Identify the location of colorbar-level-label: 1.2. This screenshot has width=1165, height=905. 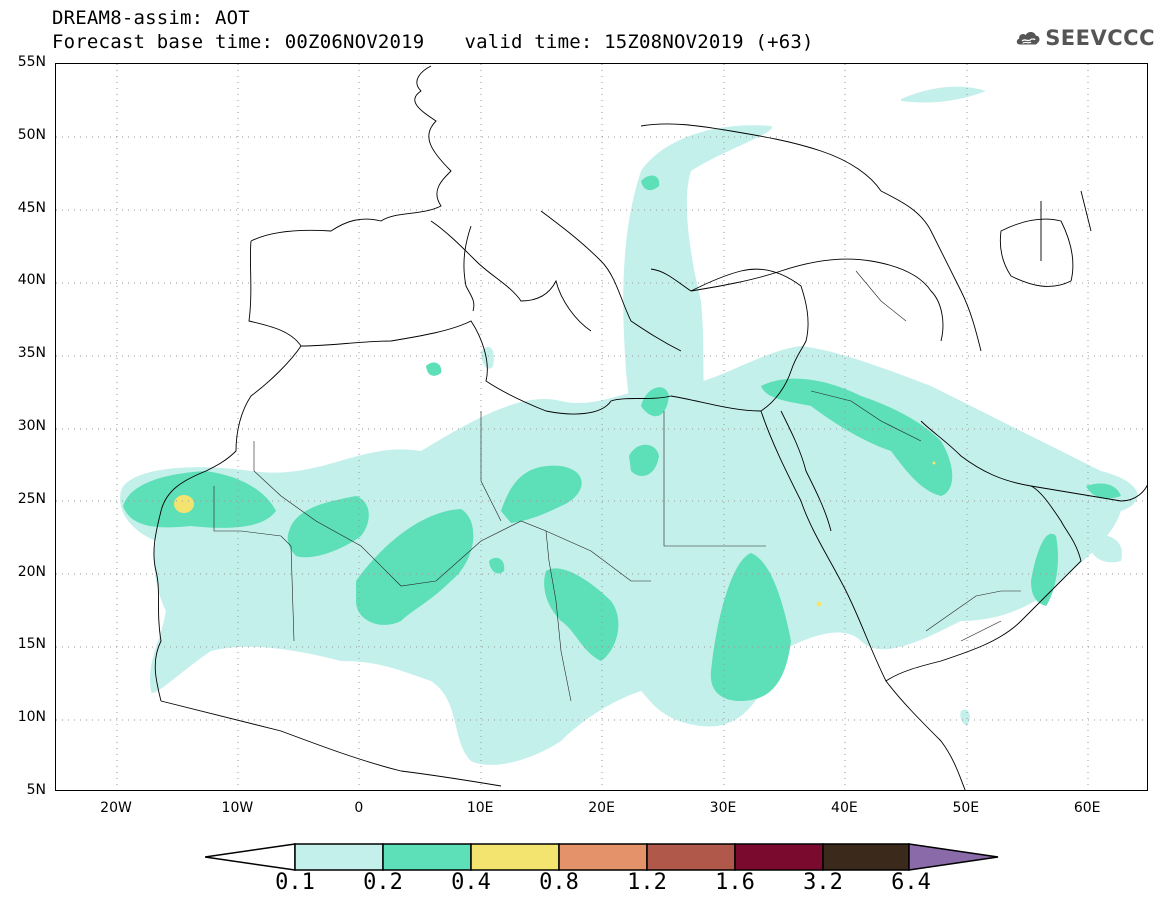
(647, 882).